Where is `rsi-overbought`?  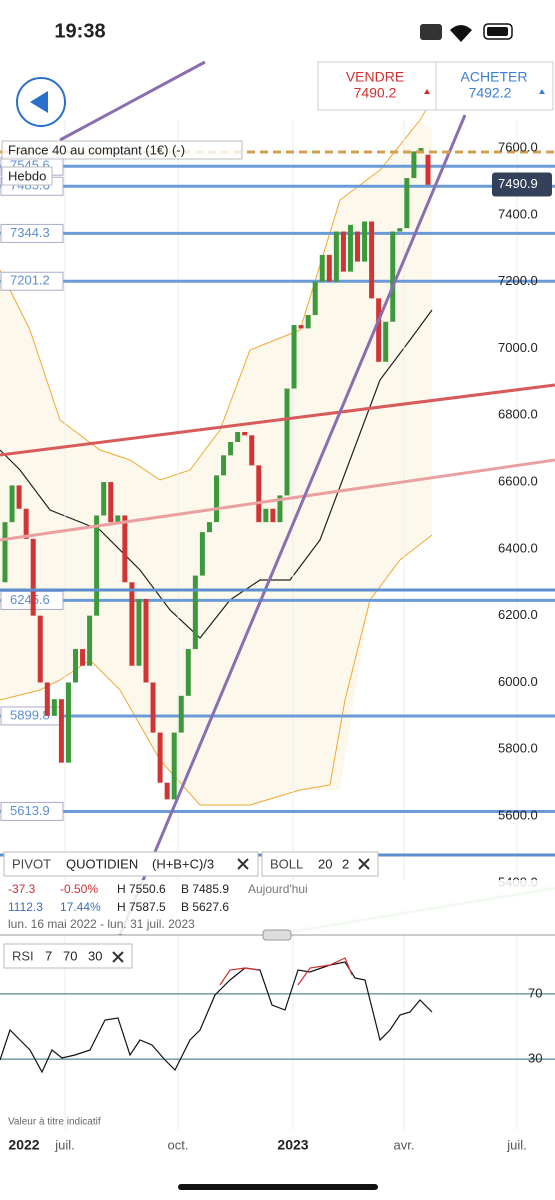 rsi-overbought is located at coordinates (325, 971).